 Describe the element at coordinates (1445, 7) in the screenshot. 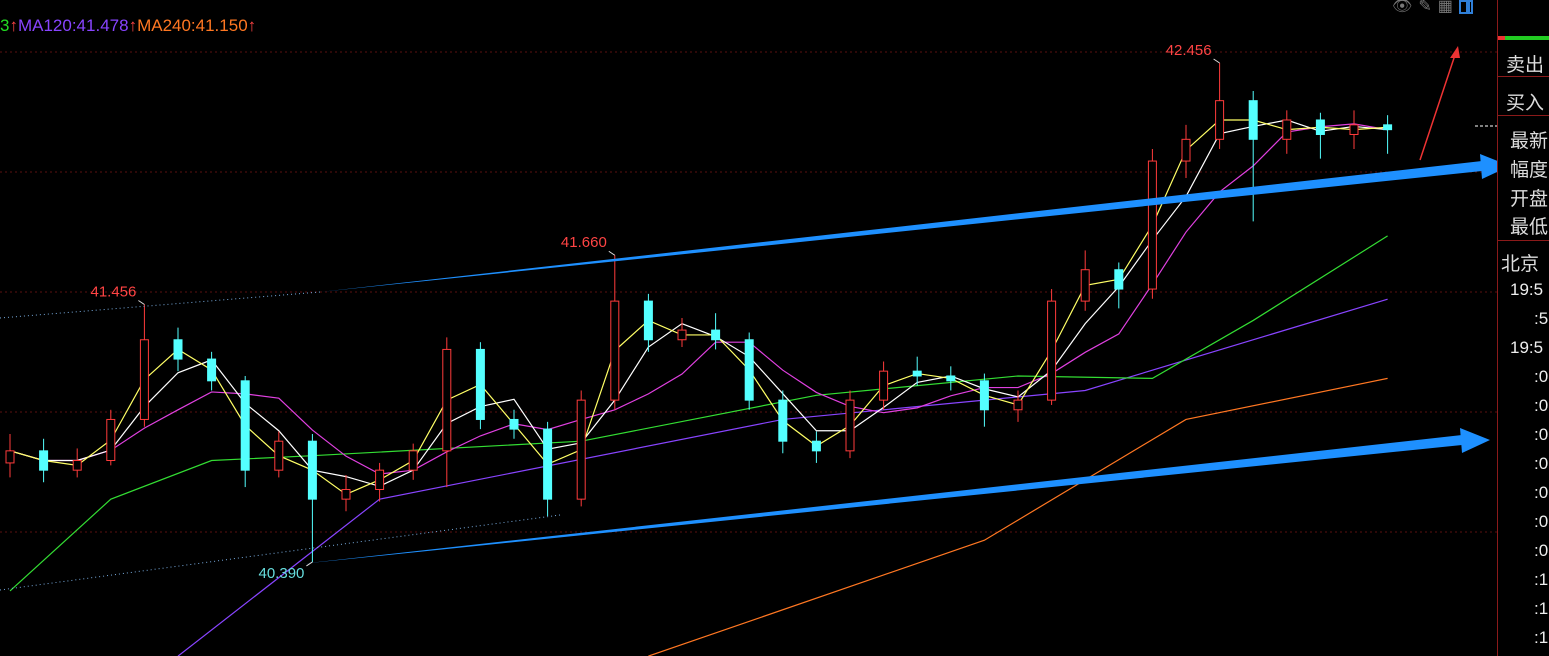

I see `grid-icon: ▦` at that location.